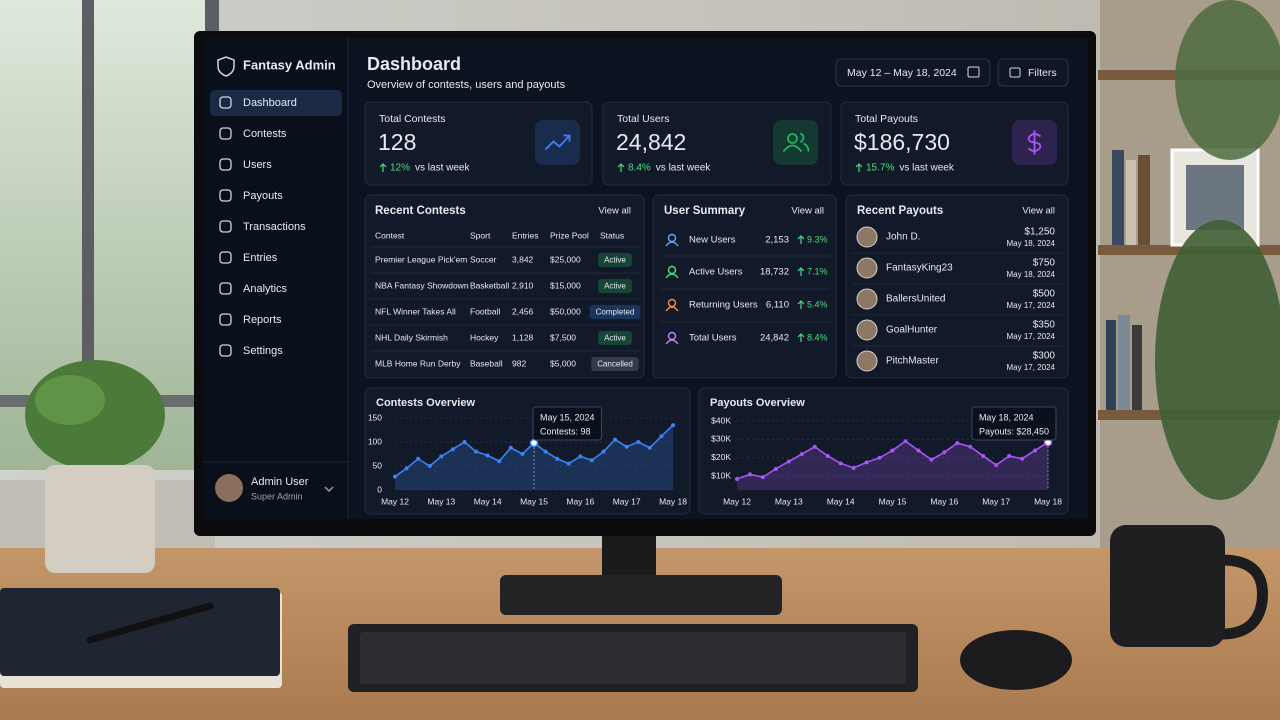  Describe the element at coordinates (425, 403) in the screenshot. I see `chart-title: Contests Overview` at that location.